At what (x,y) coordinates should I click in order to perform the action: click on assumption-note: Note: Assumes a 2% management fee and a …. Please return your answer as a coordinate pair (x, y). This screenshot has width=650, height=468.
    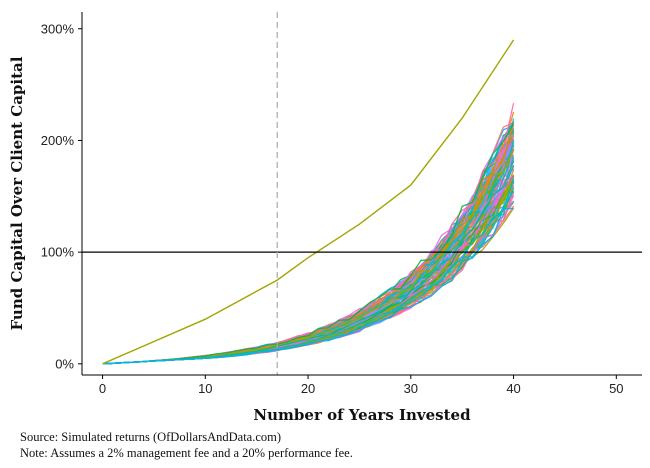
    Looking at the image, I should click on (186, 453).